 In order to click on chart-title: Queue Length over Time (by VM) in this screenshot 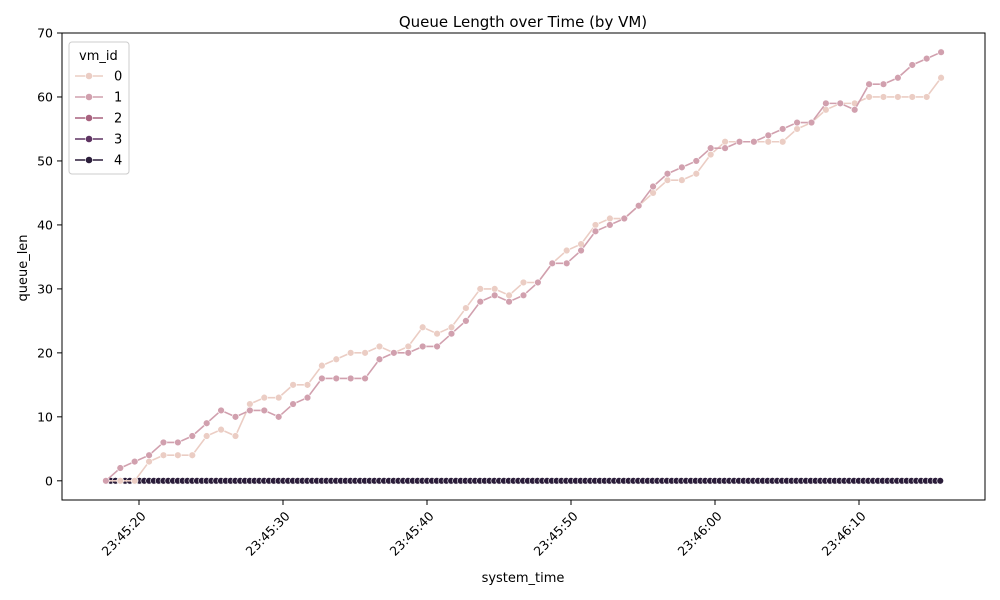, I will do `click(523, 22)`.